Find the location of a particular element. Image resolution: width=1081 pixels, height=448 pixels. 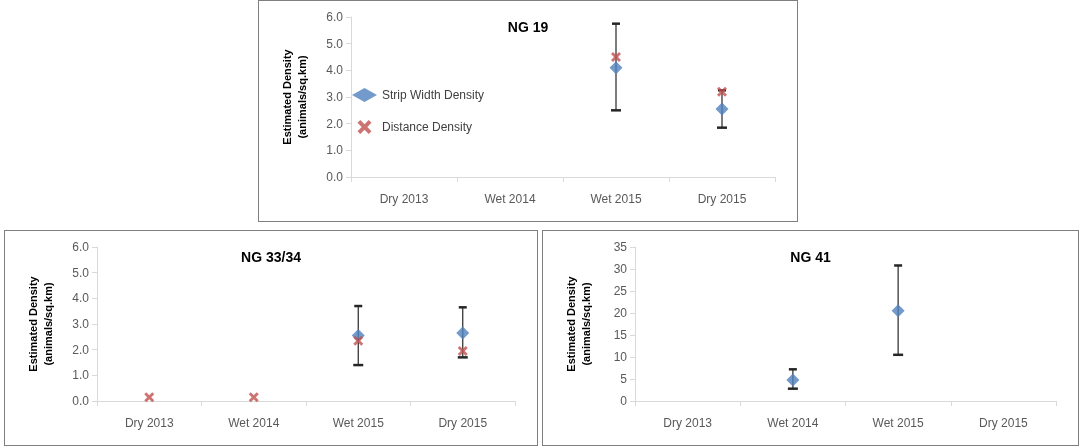

legend-label: Distance Density is located at coordinates (427, 127).